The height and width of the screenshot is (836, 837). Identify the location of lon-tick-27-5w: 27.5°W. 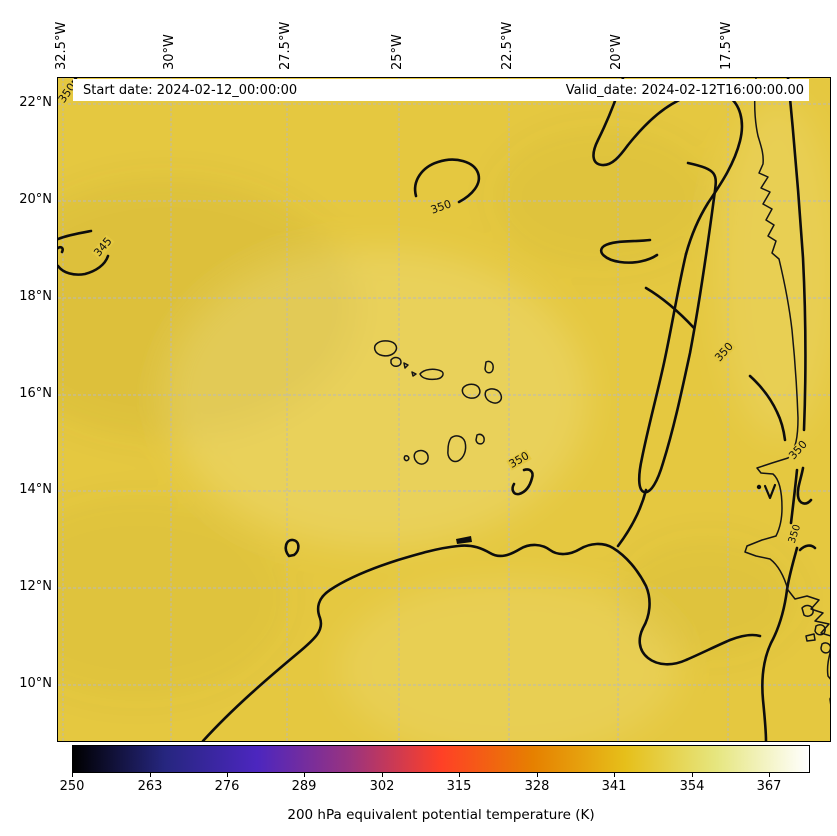
(285, 45).